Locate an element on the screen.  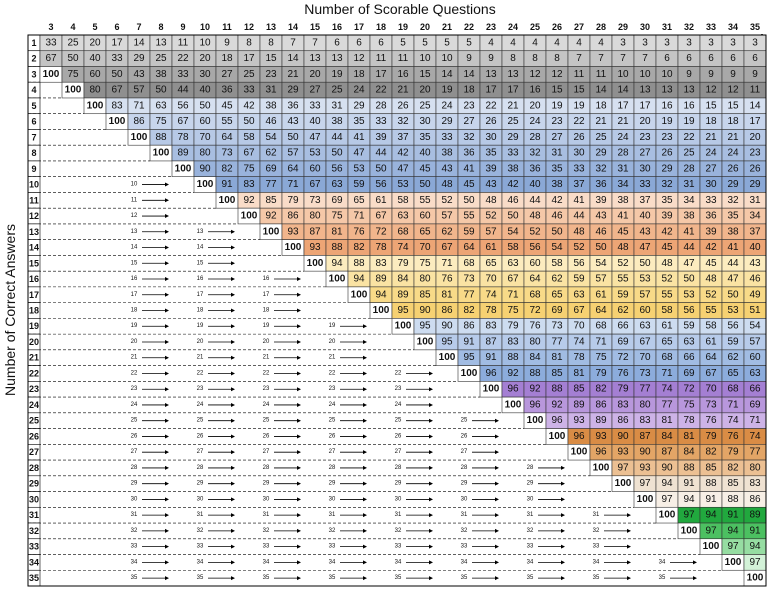
cell-value: 66 is located at coordinates (755, 389).